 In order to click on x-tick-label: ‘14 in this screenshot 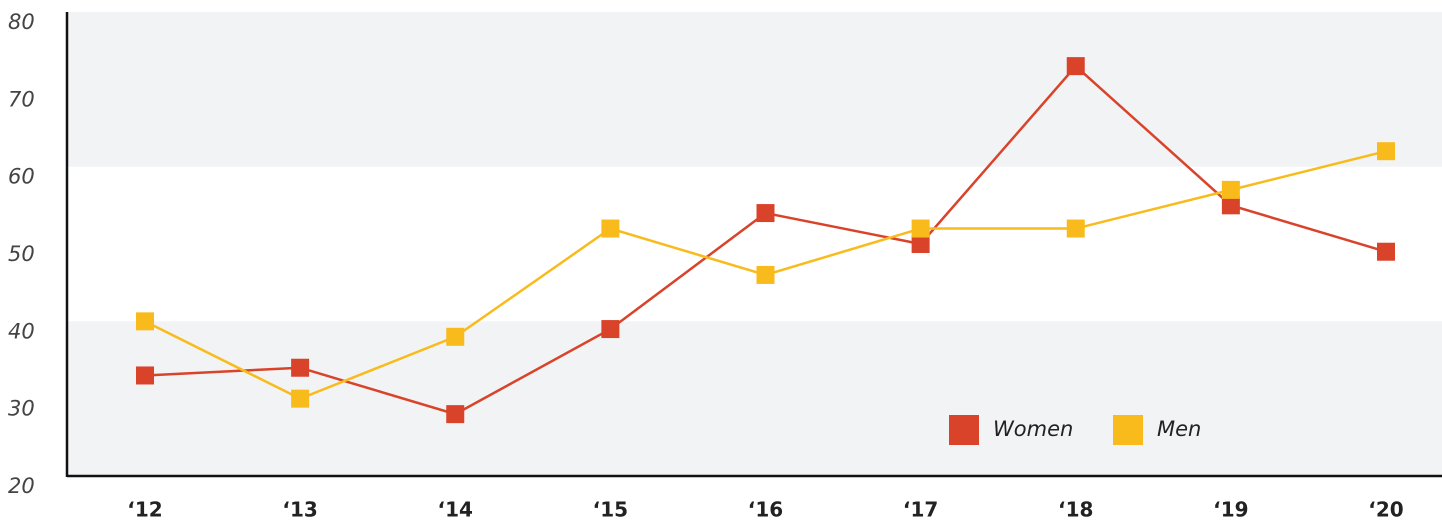, I will do `click(455, 509)`.